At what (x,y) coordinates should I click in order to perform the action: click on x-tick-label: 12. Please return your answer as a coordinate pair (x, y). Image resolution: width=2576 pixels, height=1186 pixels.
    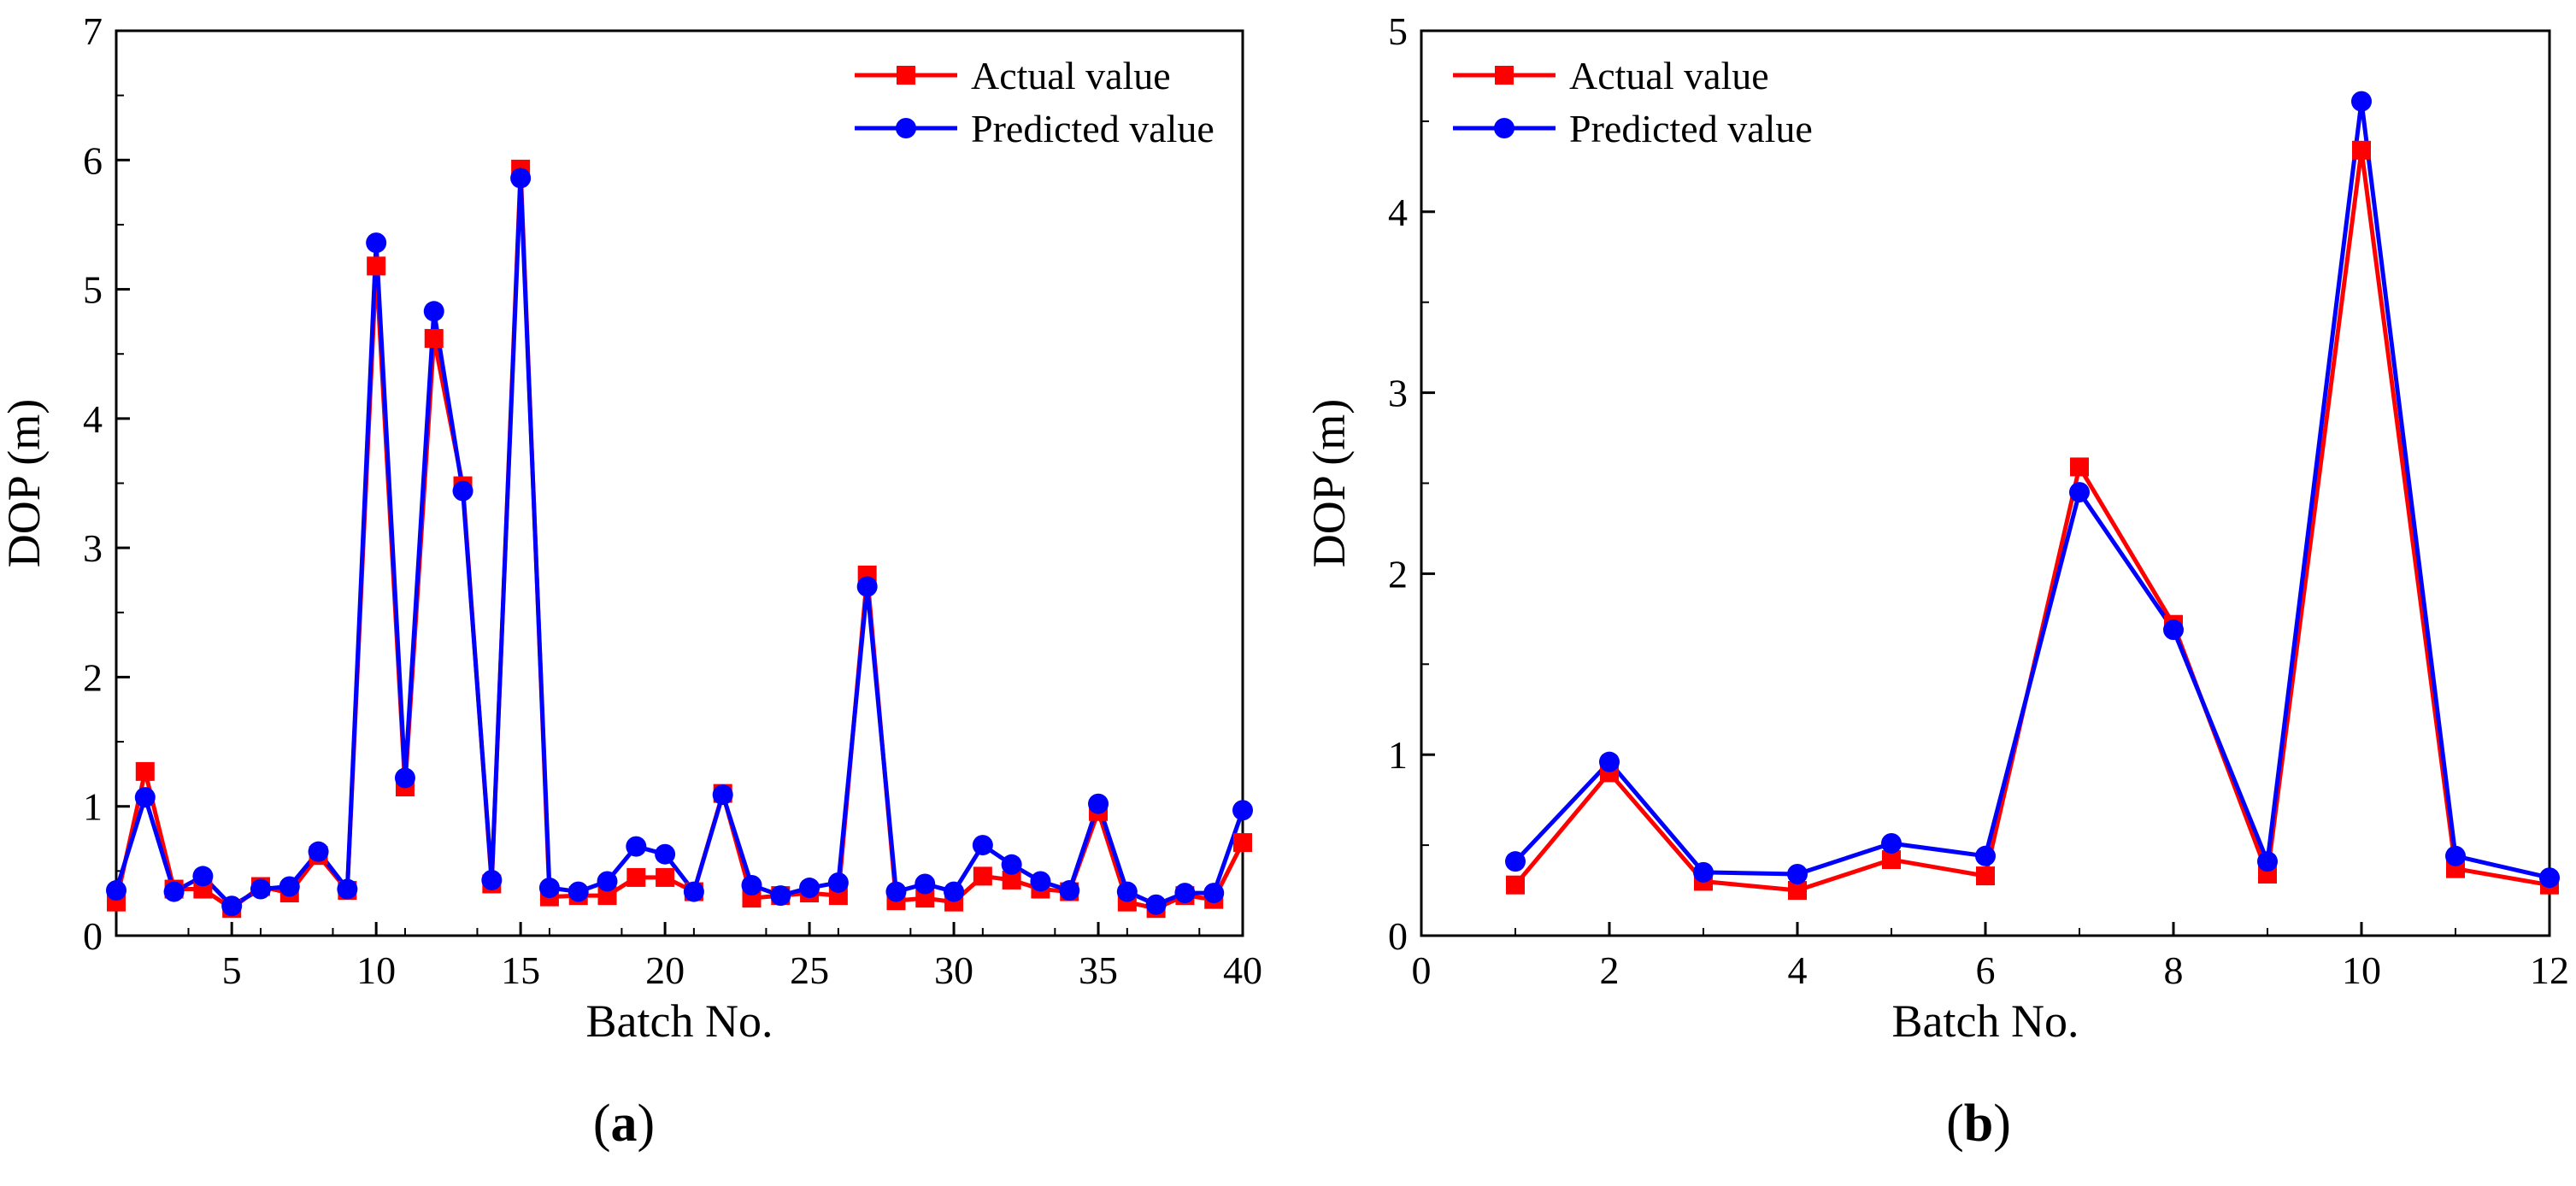
    Looking at the image, I should click on (2549, 970).